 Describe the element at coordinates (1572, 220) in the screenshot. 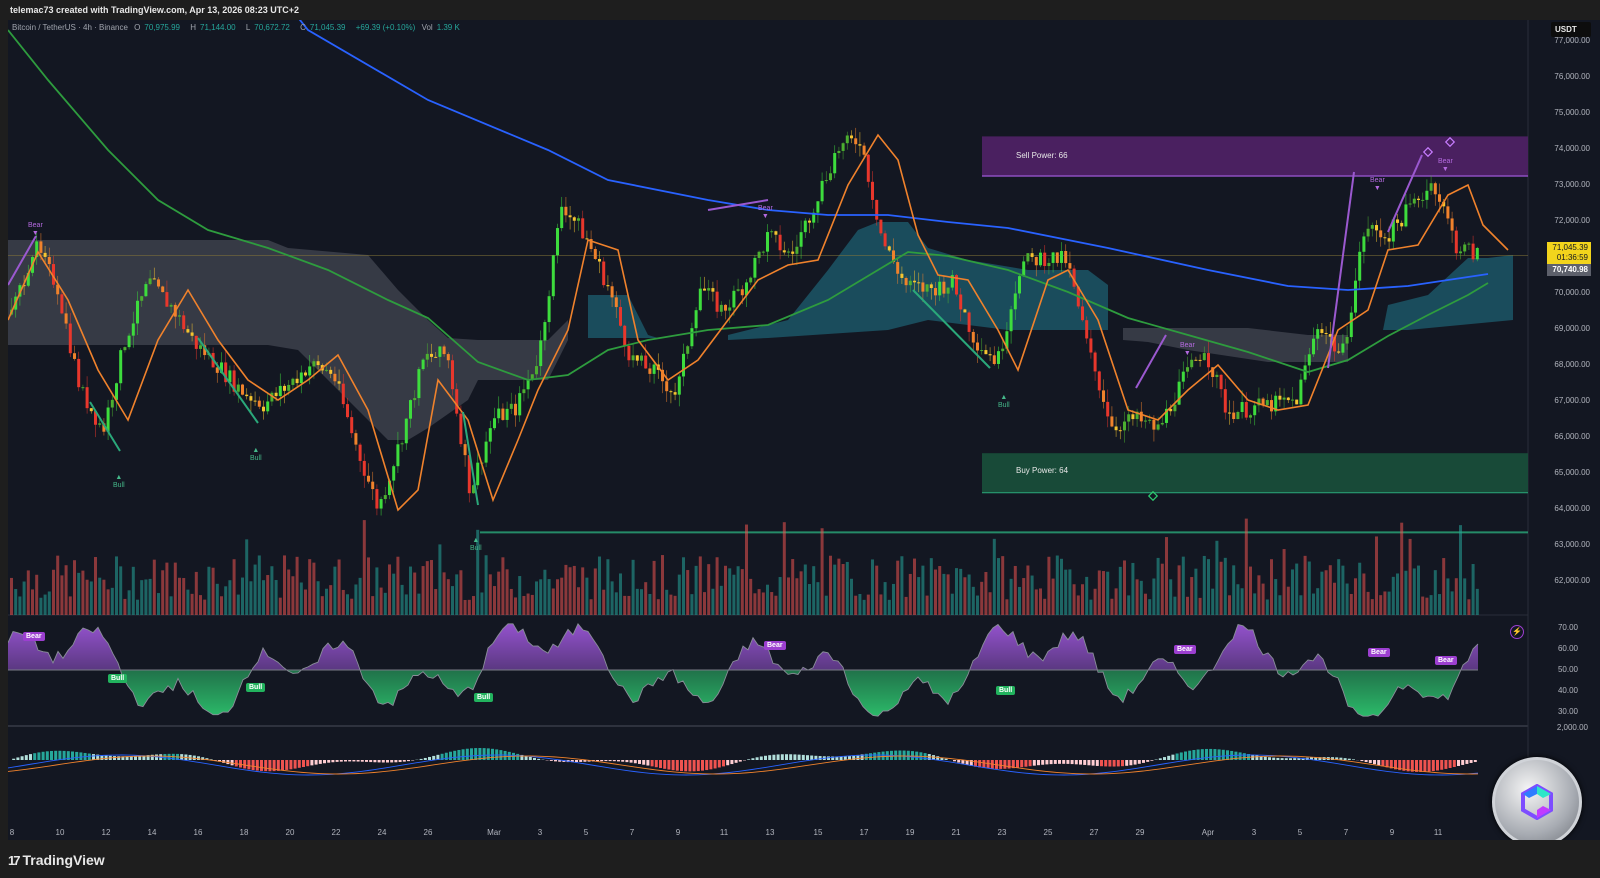

I see `price-tick: 72,000.00` at that location.